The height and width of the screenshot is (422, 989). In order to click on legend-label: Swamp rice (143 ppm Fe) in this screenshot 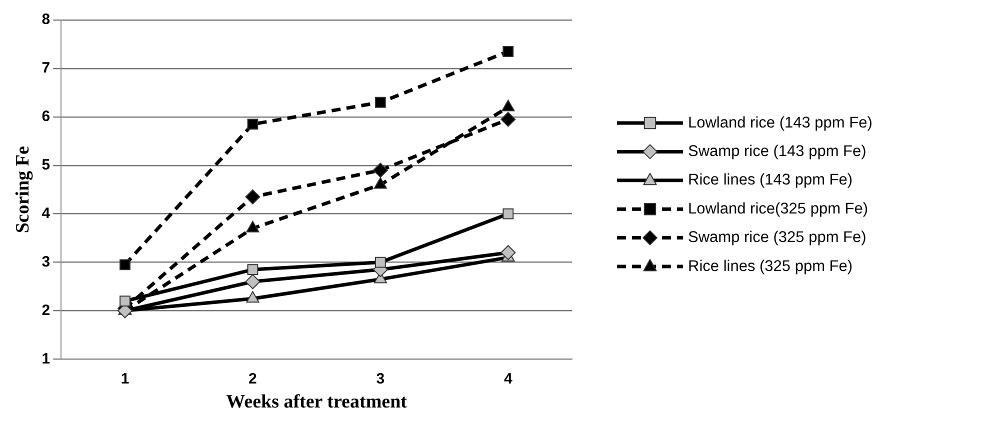, I will do `click(777, 151)`.